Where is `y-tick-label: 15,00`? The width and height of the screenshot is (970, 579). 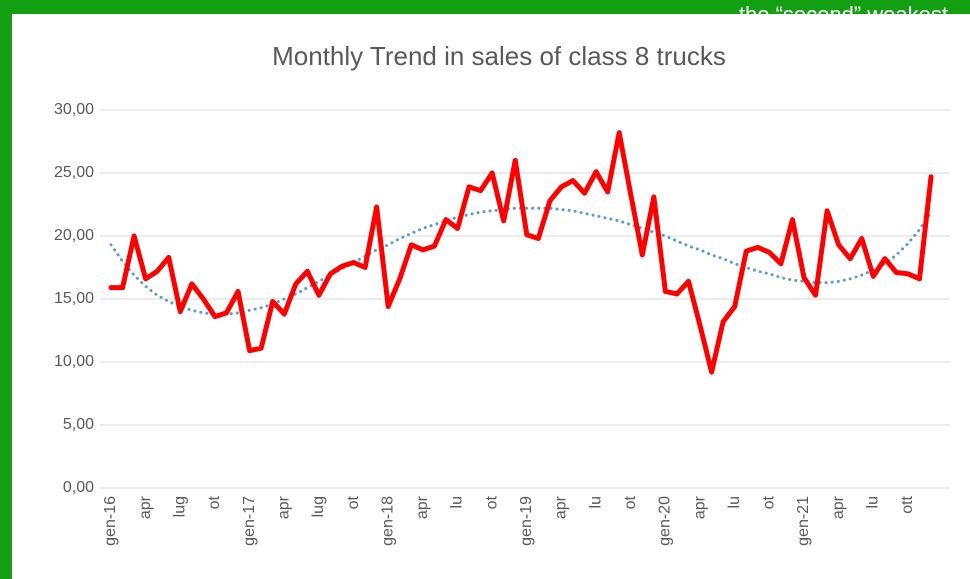
y-tick-label: 15,00 is located at coordinates (74, 298).